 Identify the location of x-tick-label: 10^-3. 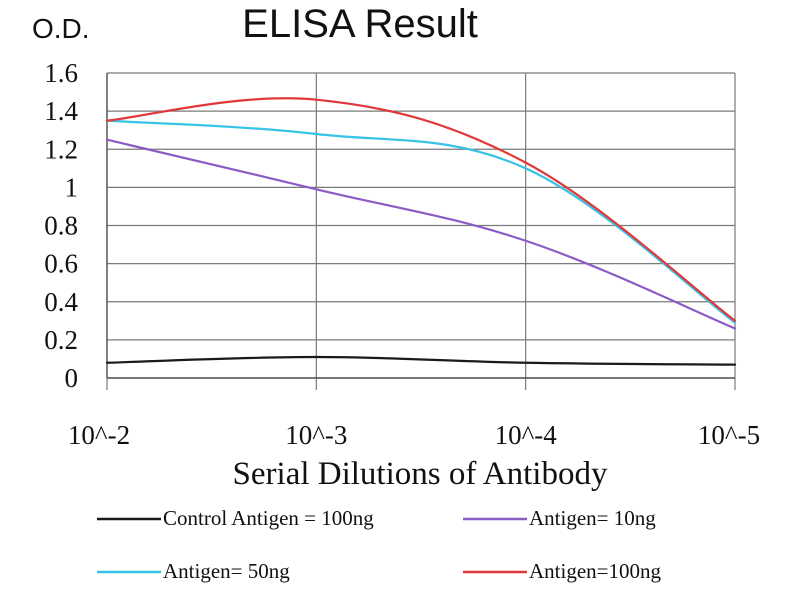
(316, 435).